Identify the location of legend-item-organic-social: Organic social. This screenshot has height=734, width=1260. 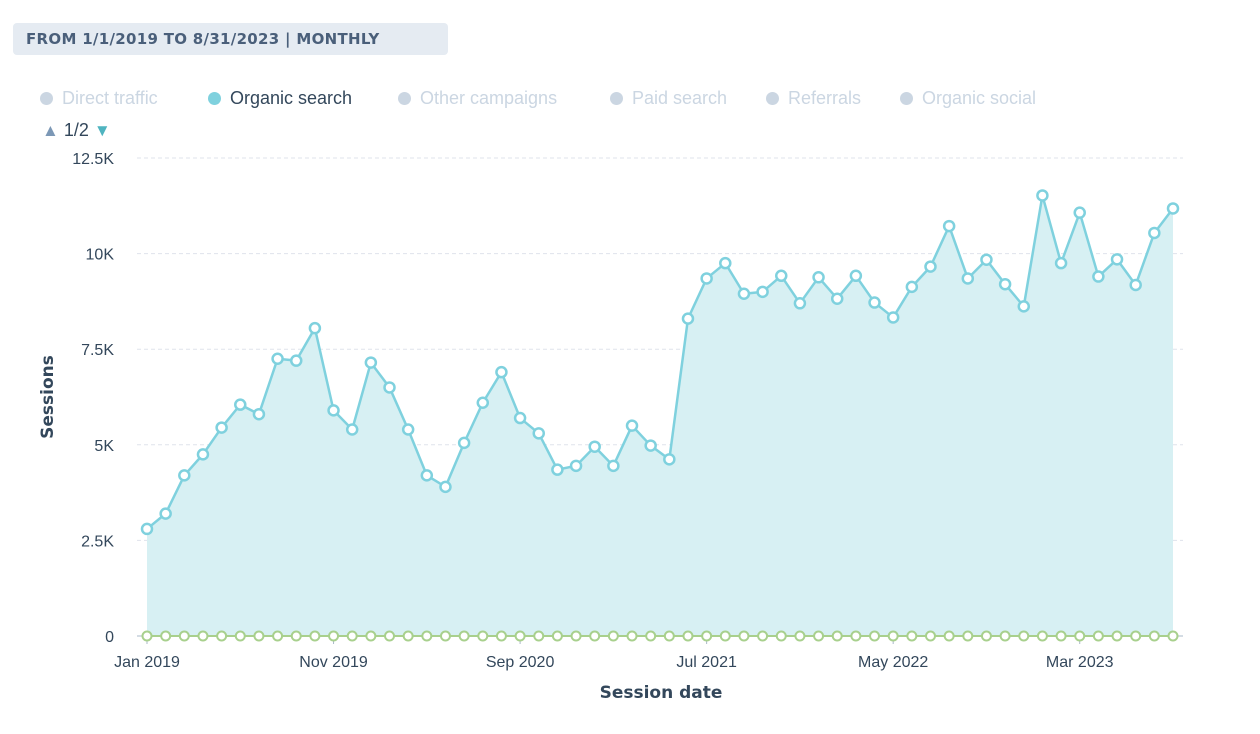
(968, 98).